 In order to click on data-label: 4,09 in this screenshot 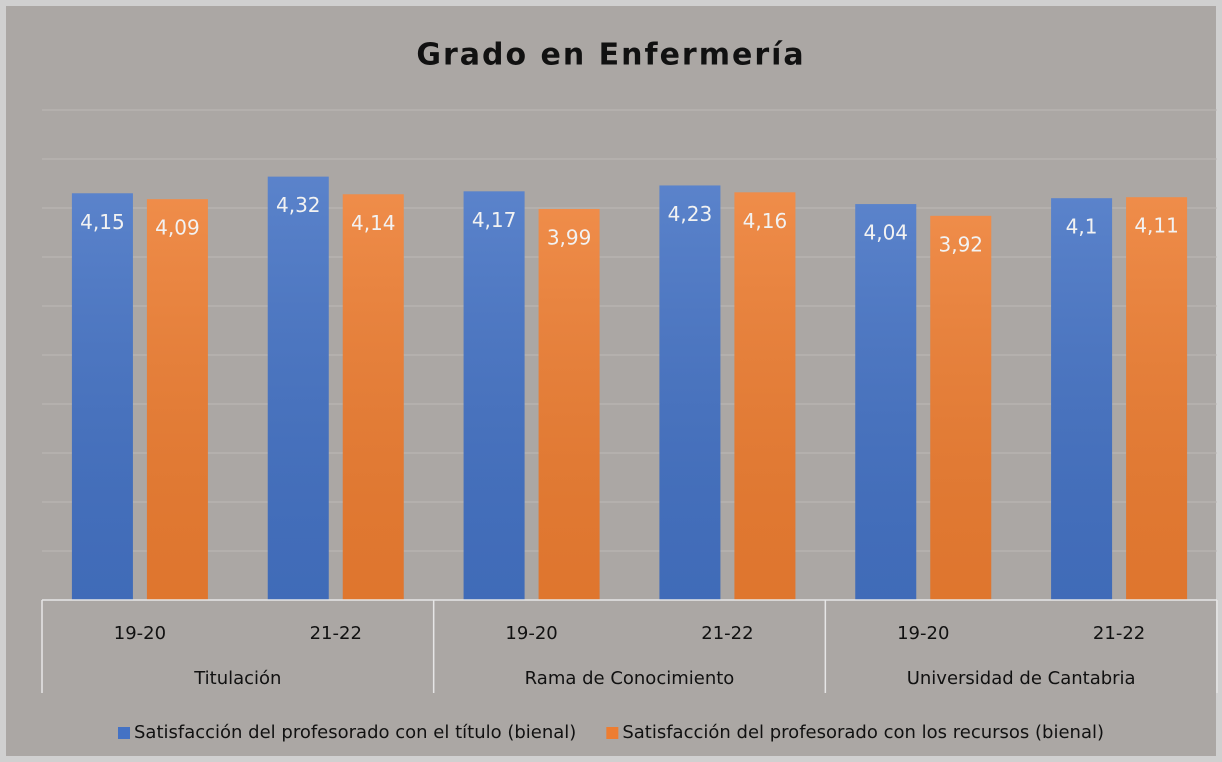, I will do `click(177, 228)`.